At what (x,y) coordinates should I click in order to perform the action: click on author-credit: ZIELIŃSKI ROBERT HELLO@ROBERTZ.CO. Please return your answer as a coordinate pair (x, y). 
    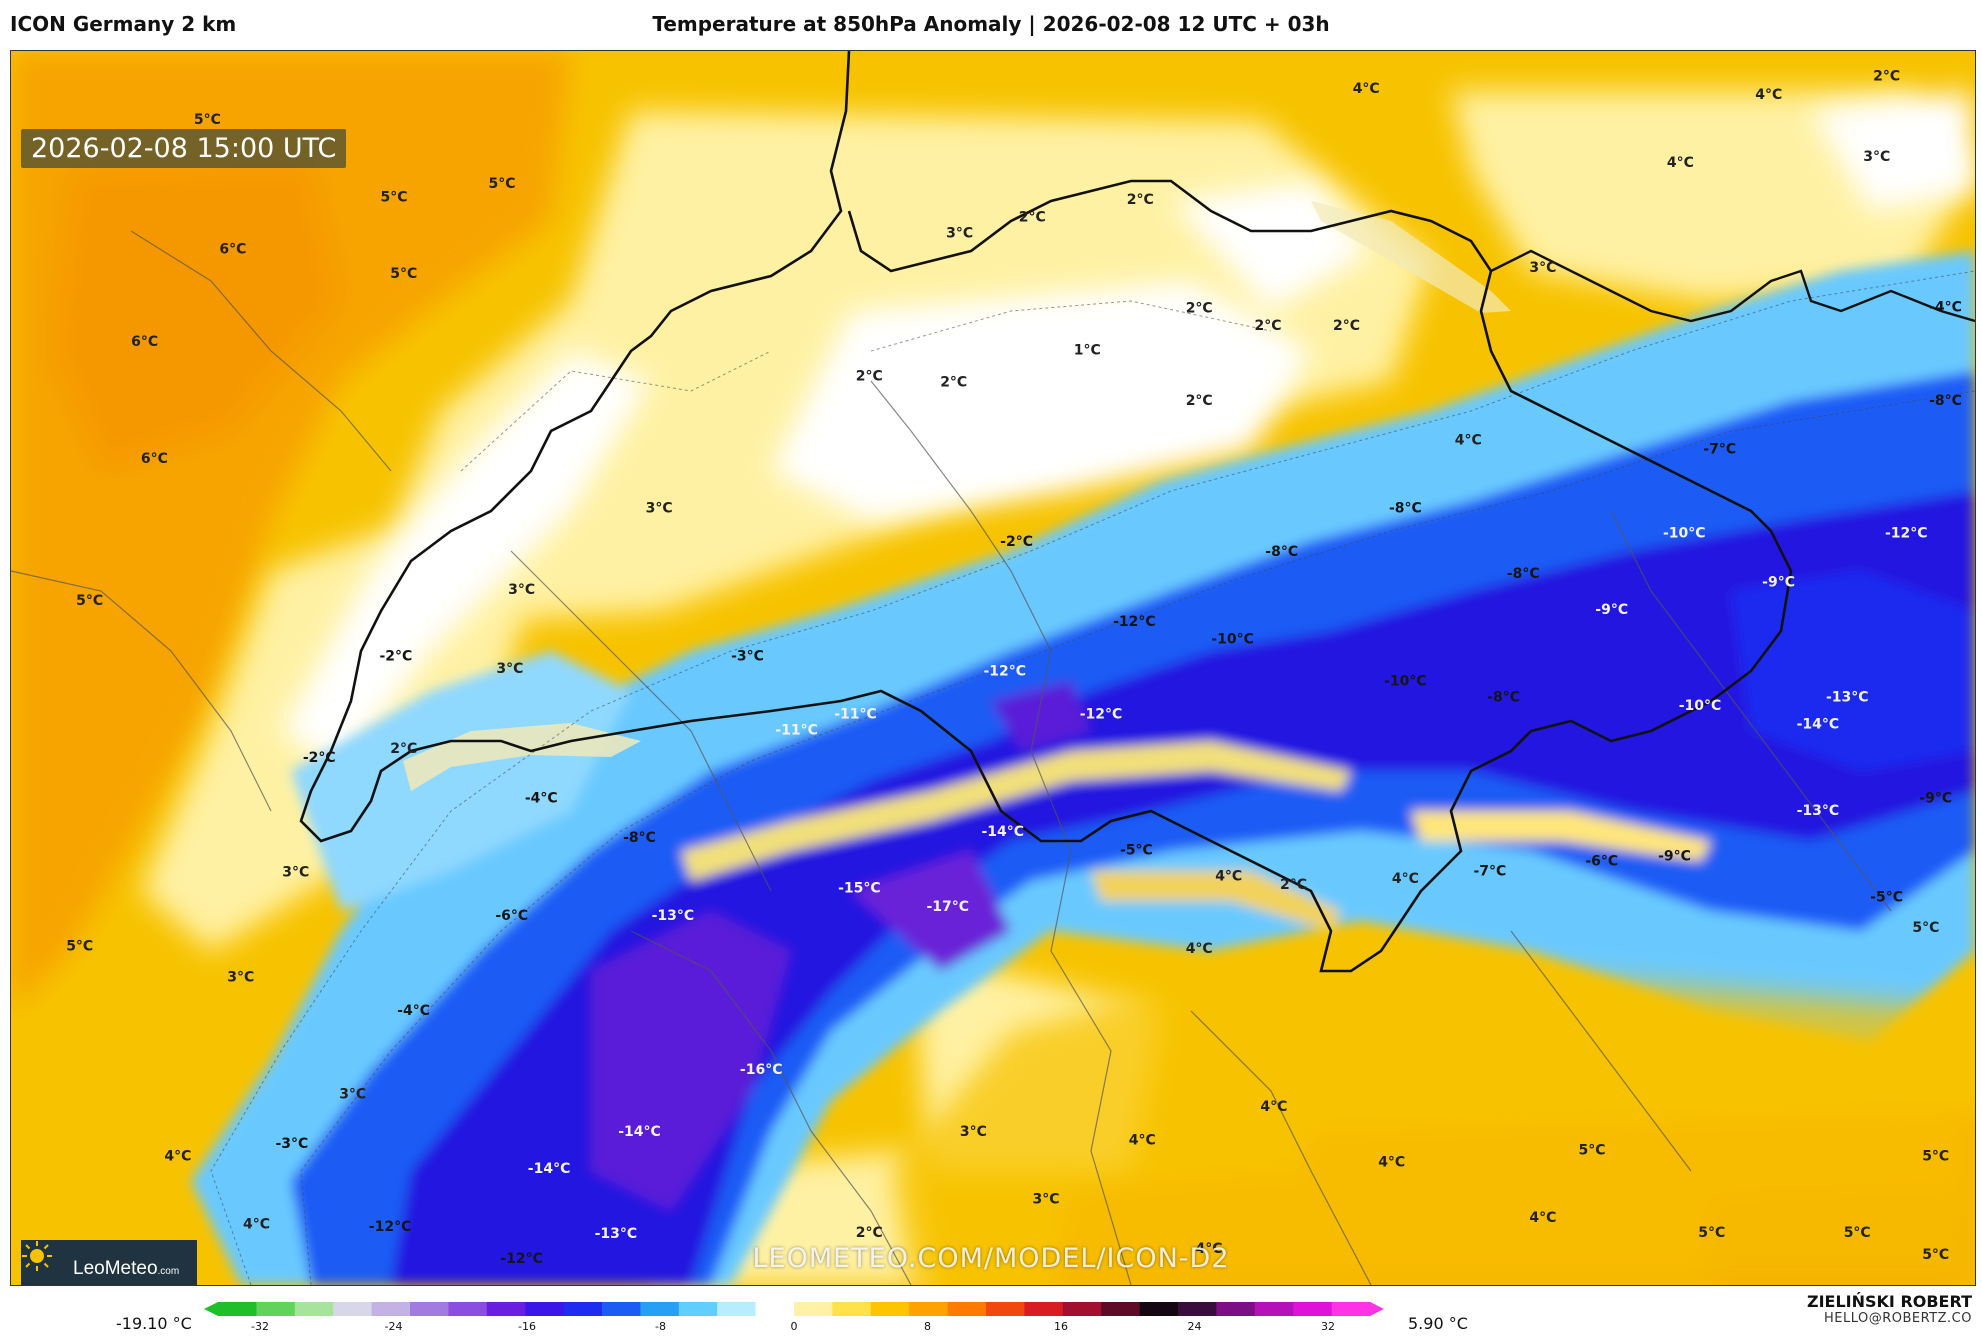
    Looking at the image, I should click on (1889, 1309).